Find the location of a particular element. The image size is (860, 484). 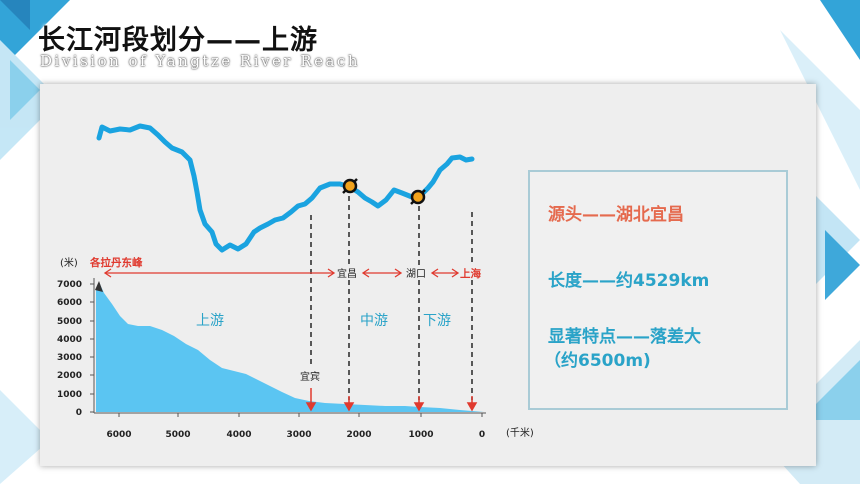

length-info: 长度——约4529km is located at coordinates (629, 281).